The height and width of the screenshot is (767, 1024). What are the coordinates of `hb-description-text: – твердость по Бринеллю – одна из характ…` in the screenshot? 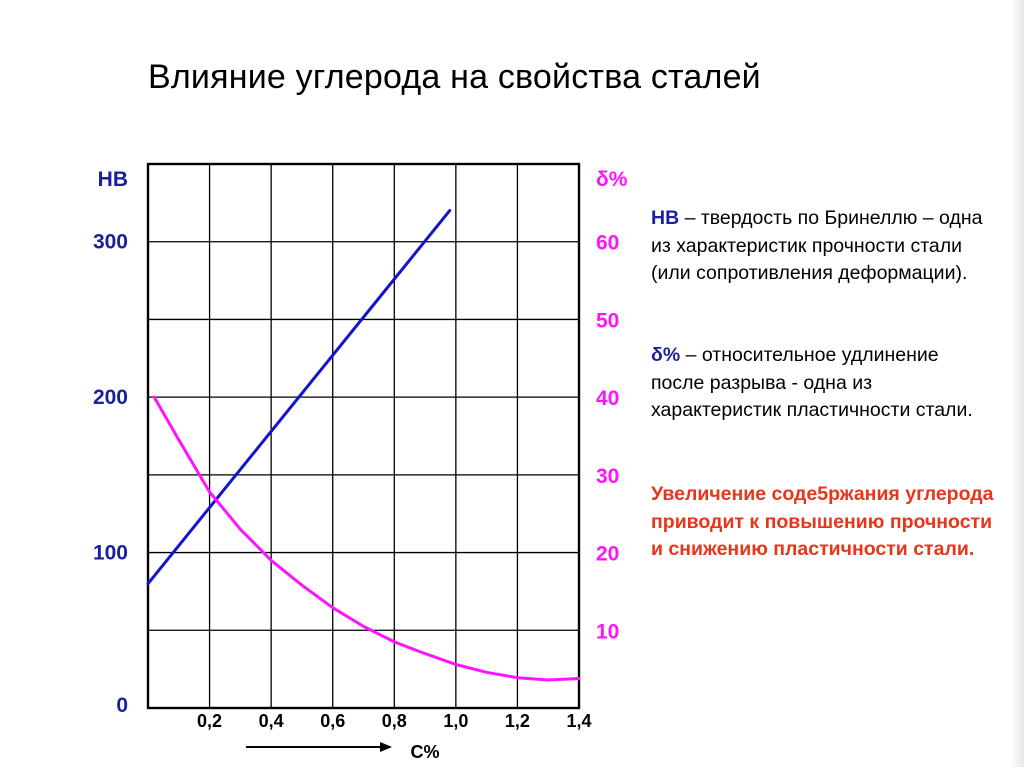 It's located at (817, 245).